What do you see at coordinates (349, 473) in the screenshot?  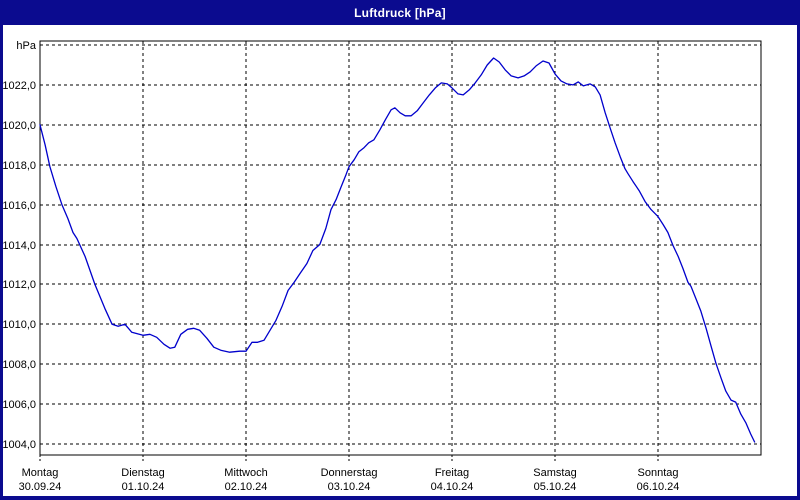 I see `x-axis-day-label: Donnerstag` at bounding box center [349, 473].